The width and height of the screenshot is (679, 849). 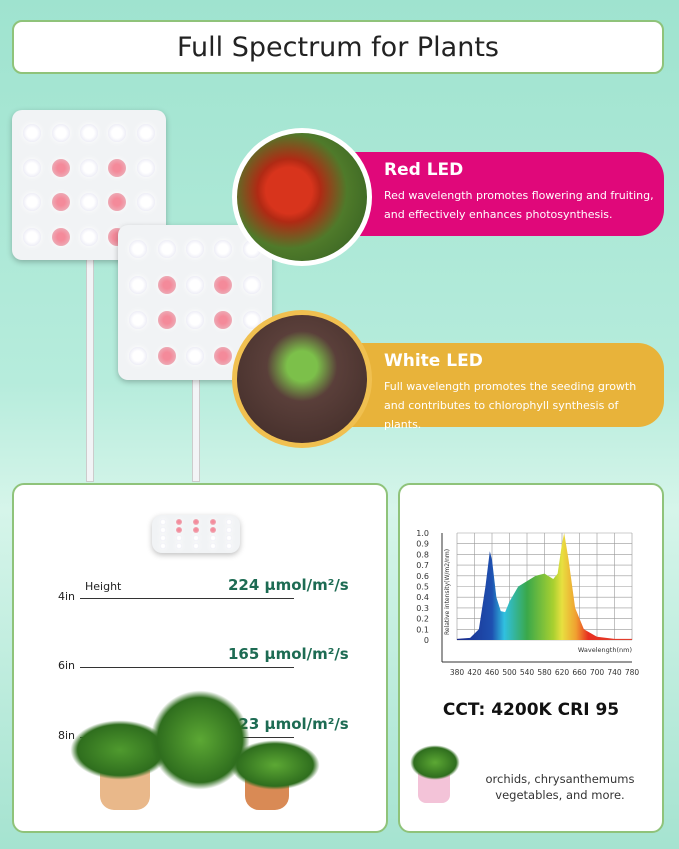 I want to click on x-tick-label: 380, so click(x=457, y=672).